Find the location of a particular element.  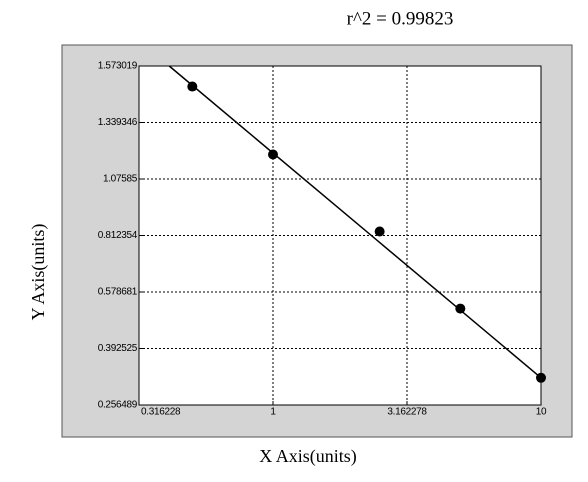

y-tick-label: 1.339346 is located at coordinates (118, 122).